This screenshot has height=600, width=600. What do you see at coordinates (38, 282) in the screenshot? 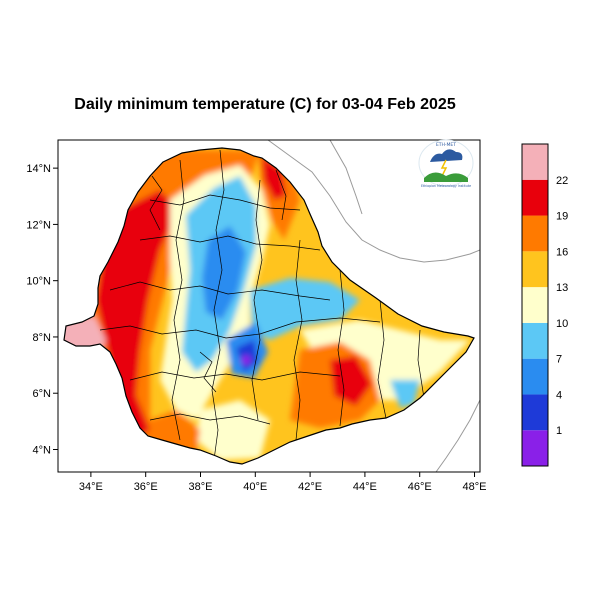
I see `y-tick-label: 10°N` at bounding box center [38, 282].